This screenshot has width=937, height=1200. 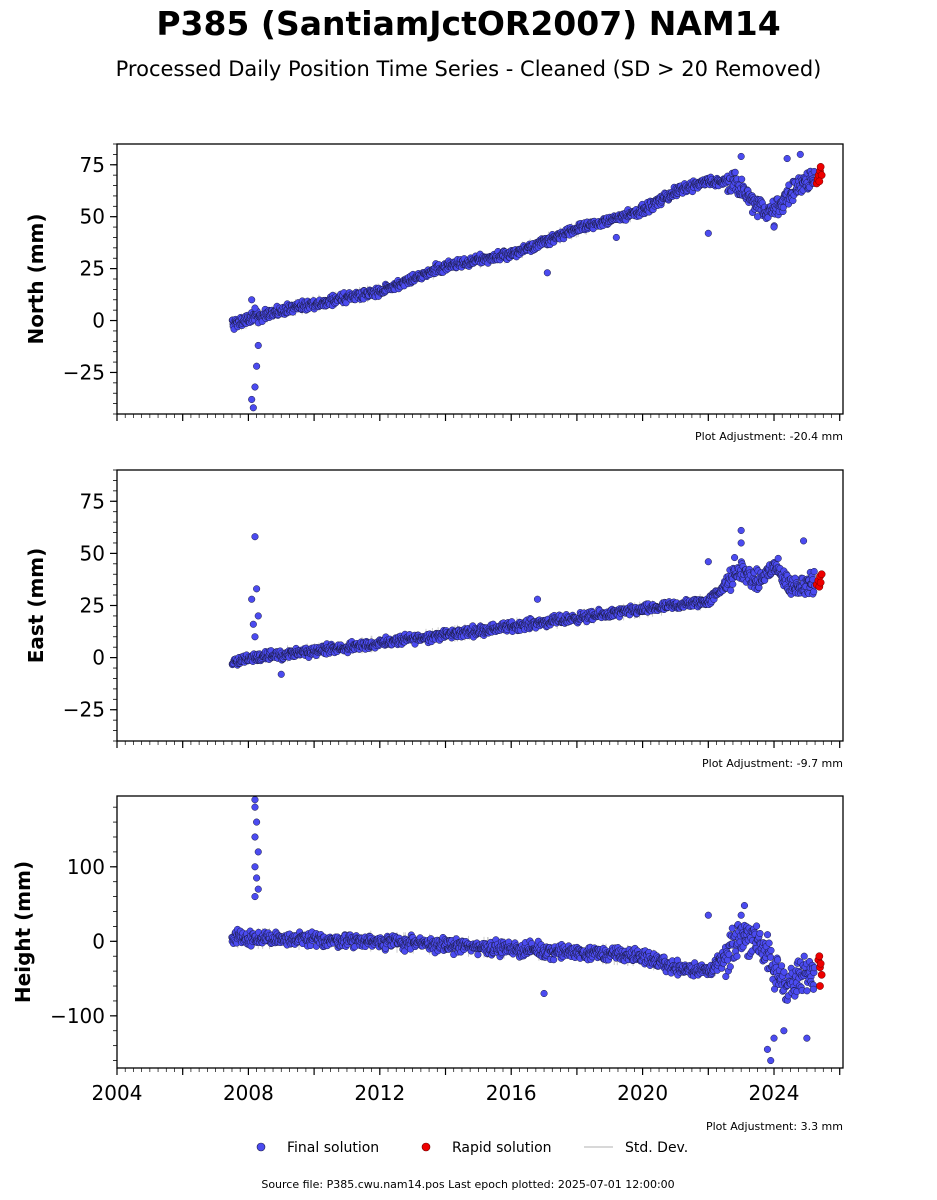 I want to click on x-tick-label: 2012, so click(x=379, y=1093).